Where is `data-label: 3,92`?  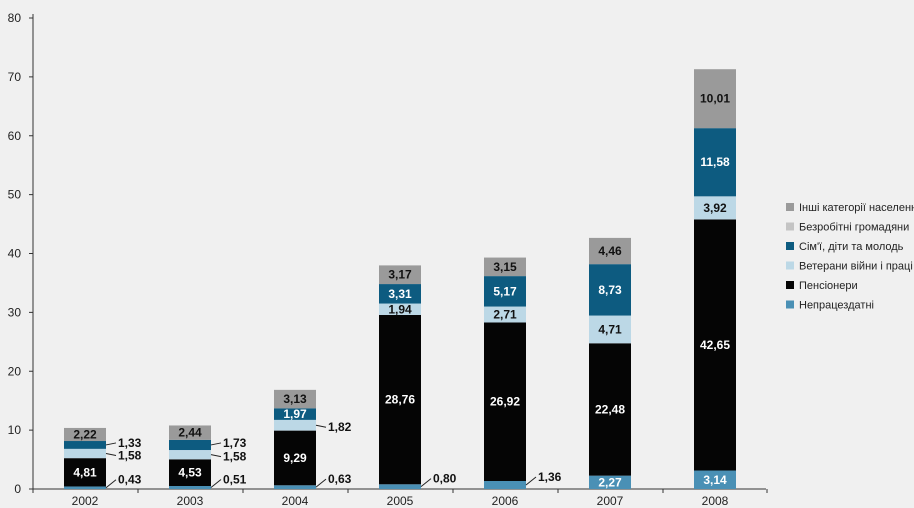
data-label: 3,92 is located at coordinates (715, 208).